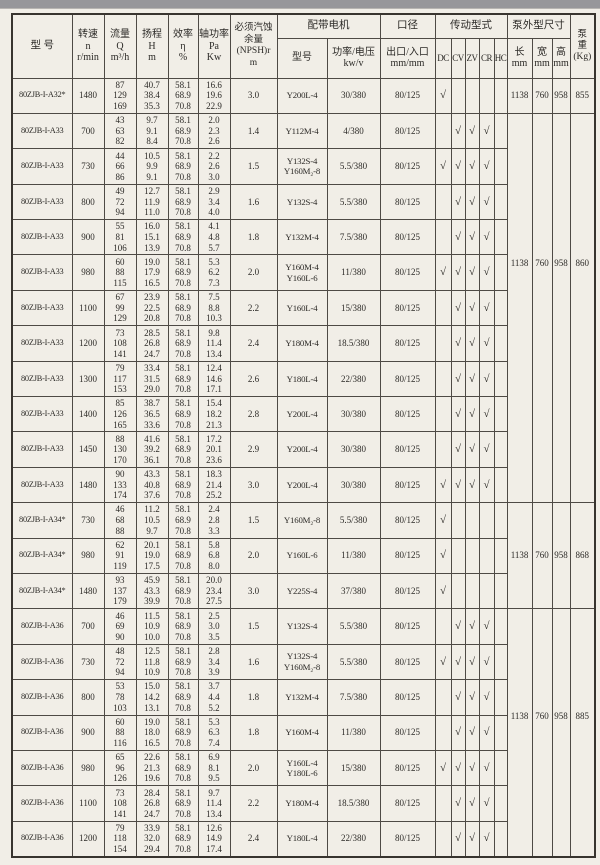 The image size is (600, 865). What do you see at coordinates (353, 697) in the screenshot?
I see `cell-motor-power: 7.5/380` at bounding box center [353, 697].